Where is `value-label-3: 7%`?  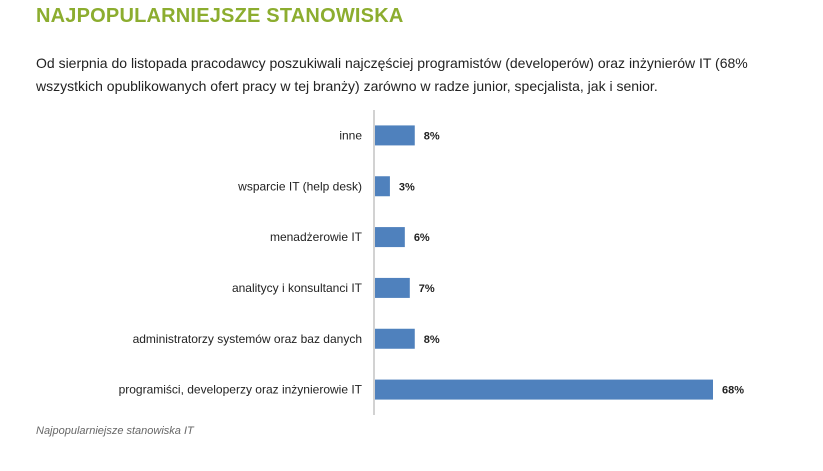 value-label-3: 7% is located at coordinates (427, 289).